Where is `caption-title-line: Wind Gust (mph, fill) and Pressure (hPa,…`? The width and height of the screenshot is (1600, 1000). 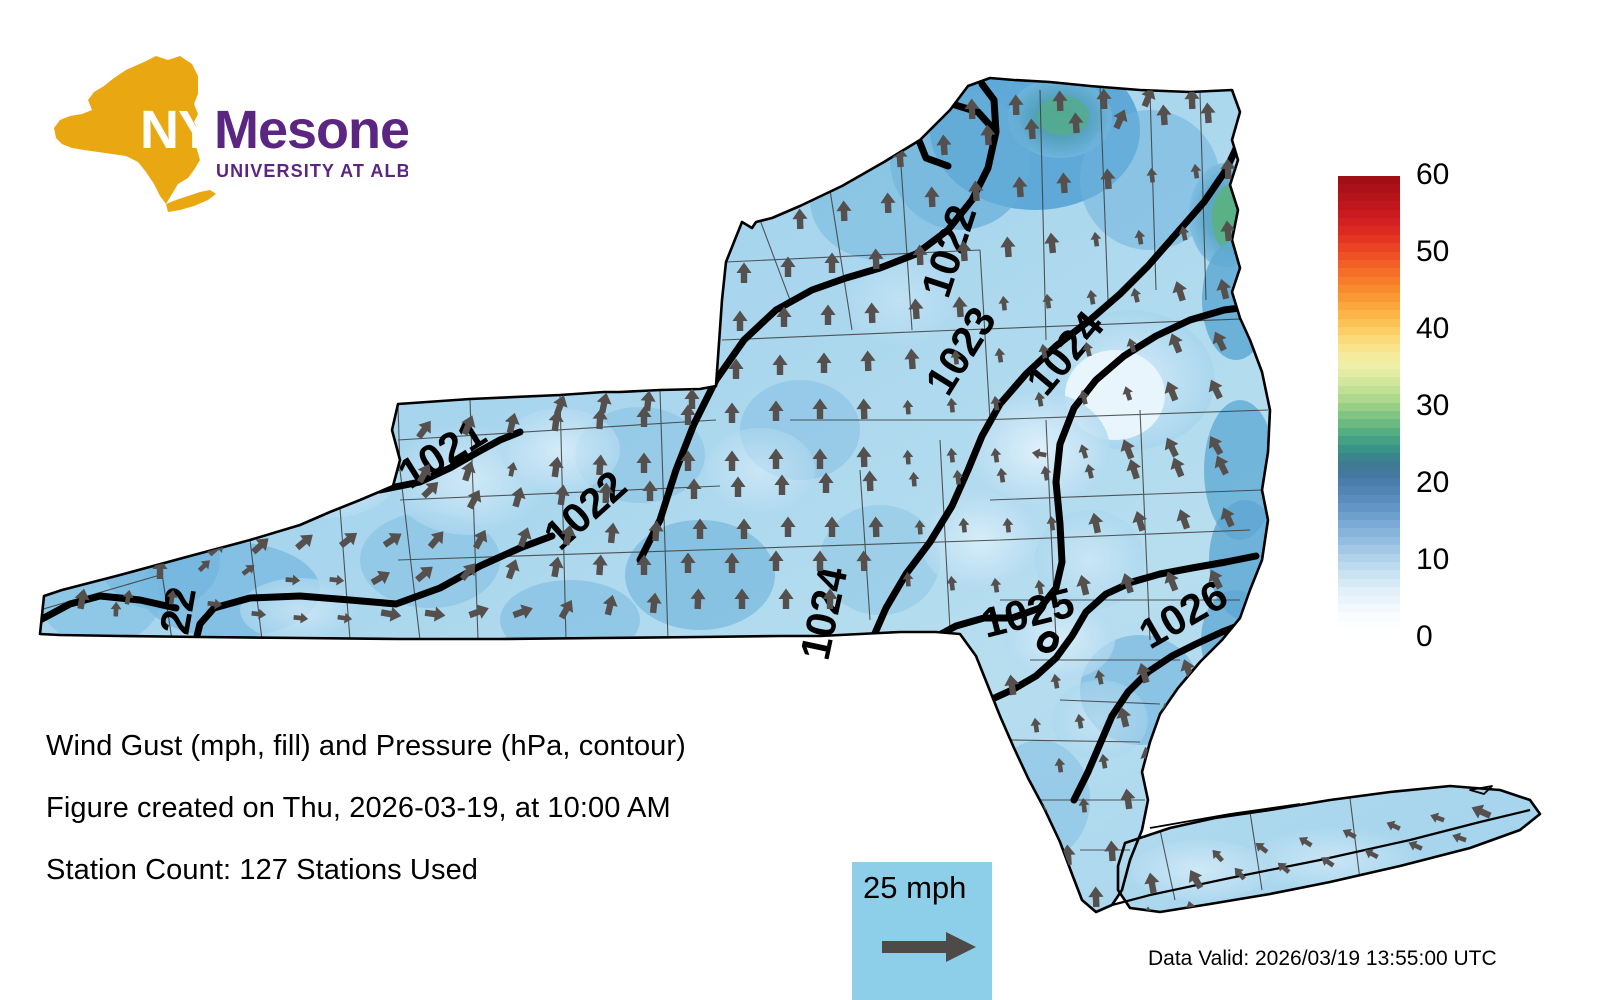
caption-title-line: Wind Gust (mph, fill) and Pressure (hPa,… is located at coordinates (366, 746).